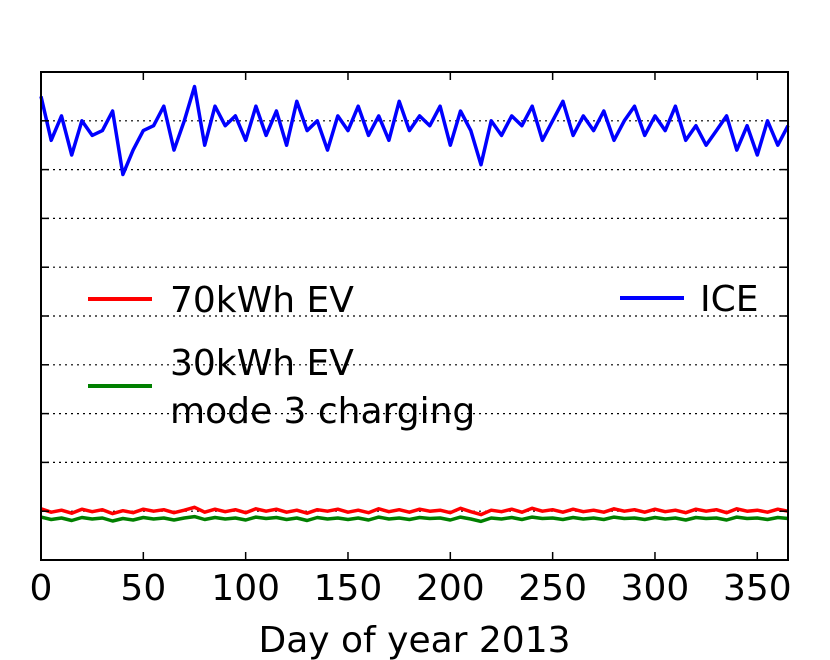  I want to click on x-tick-label: 200, so click(450, 588).